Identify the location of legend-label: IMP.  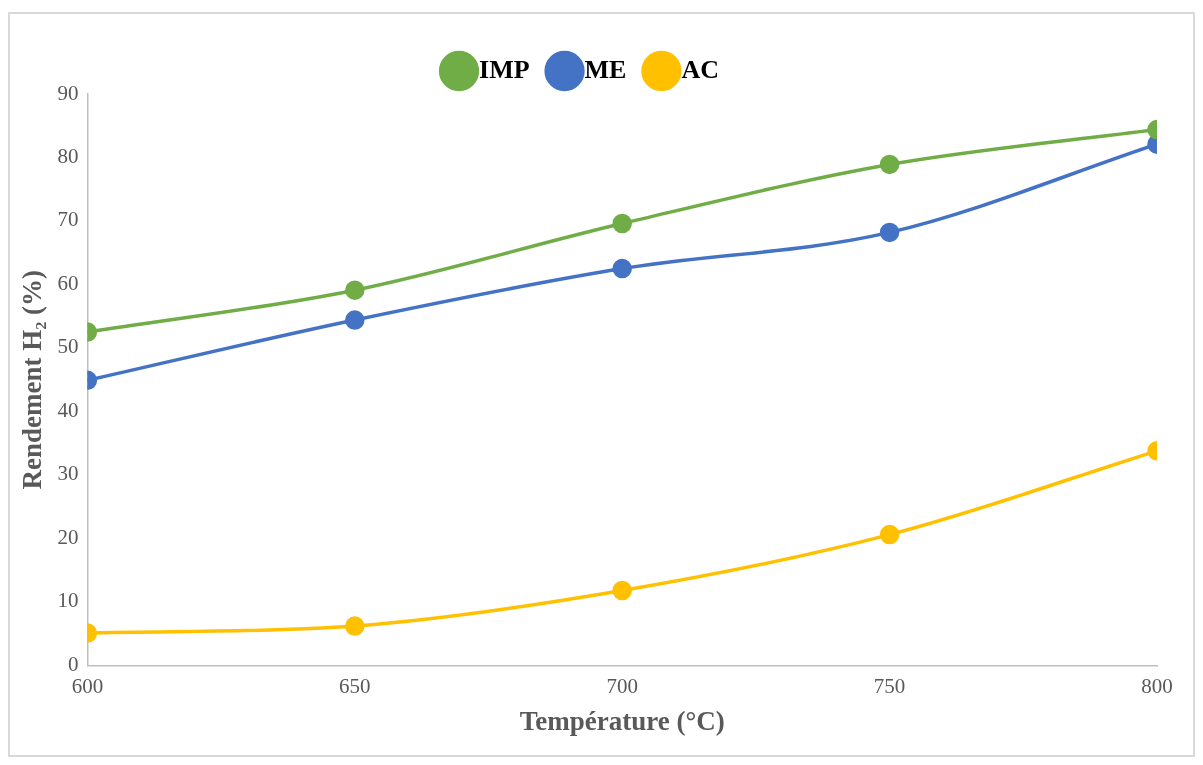
(504, 69).